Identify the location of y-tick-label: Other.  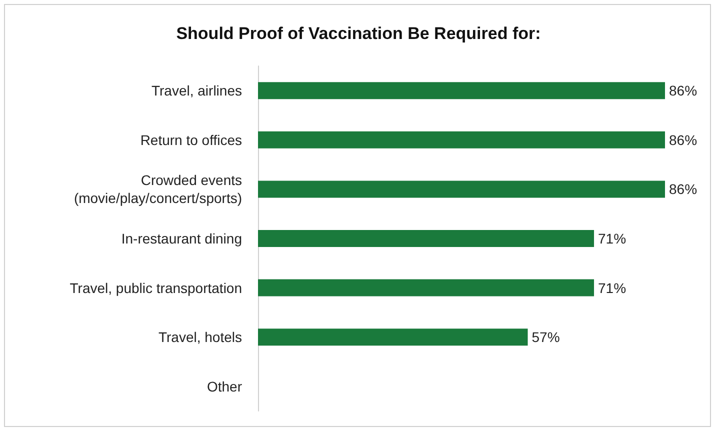
(224, 386).